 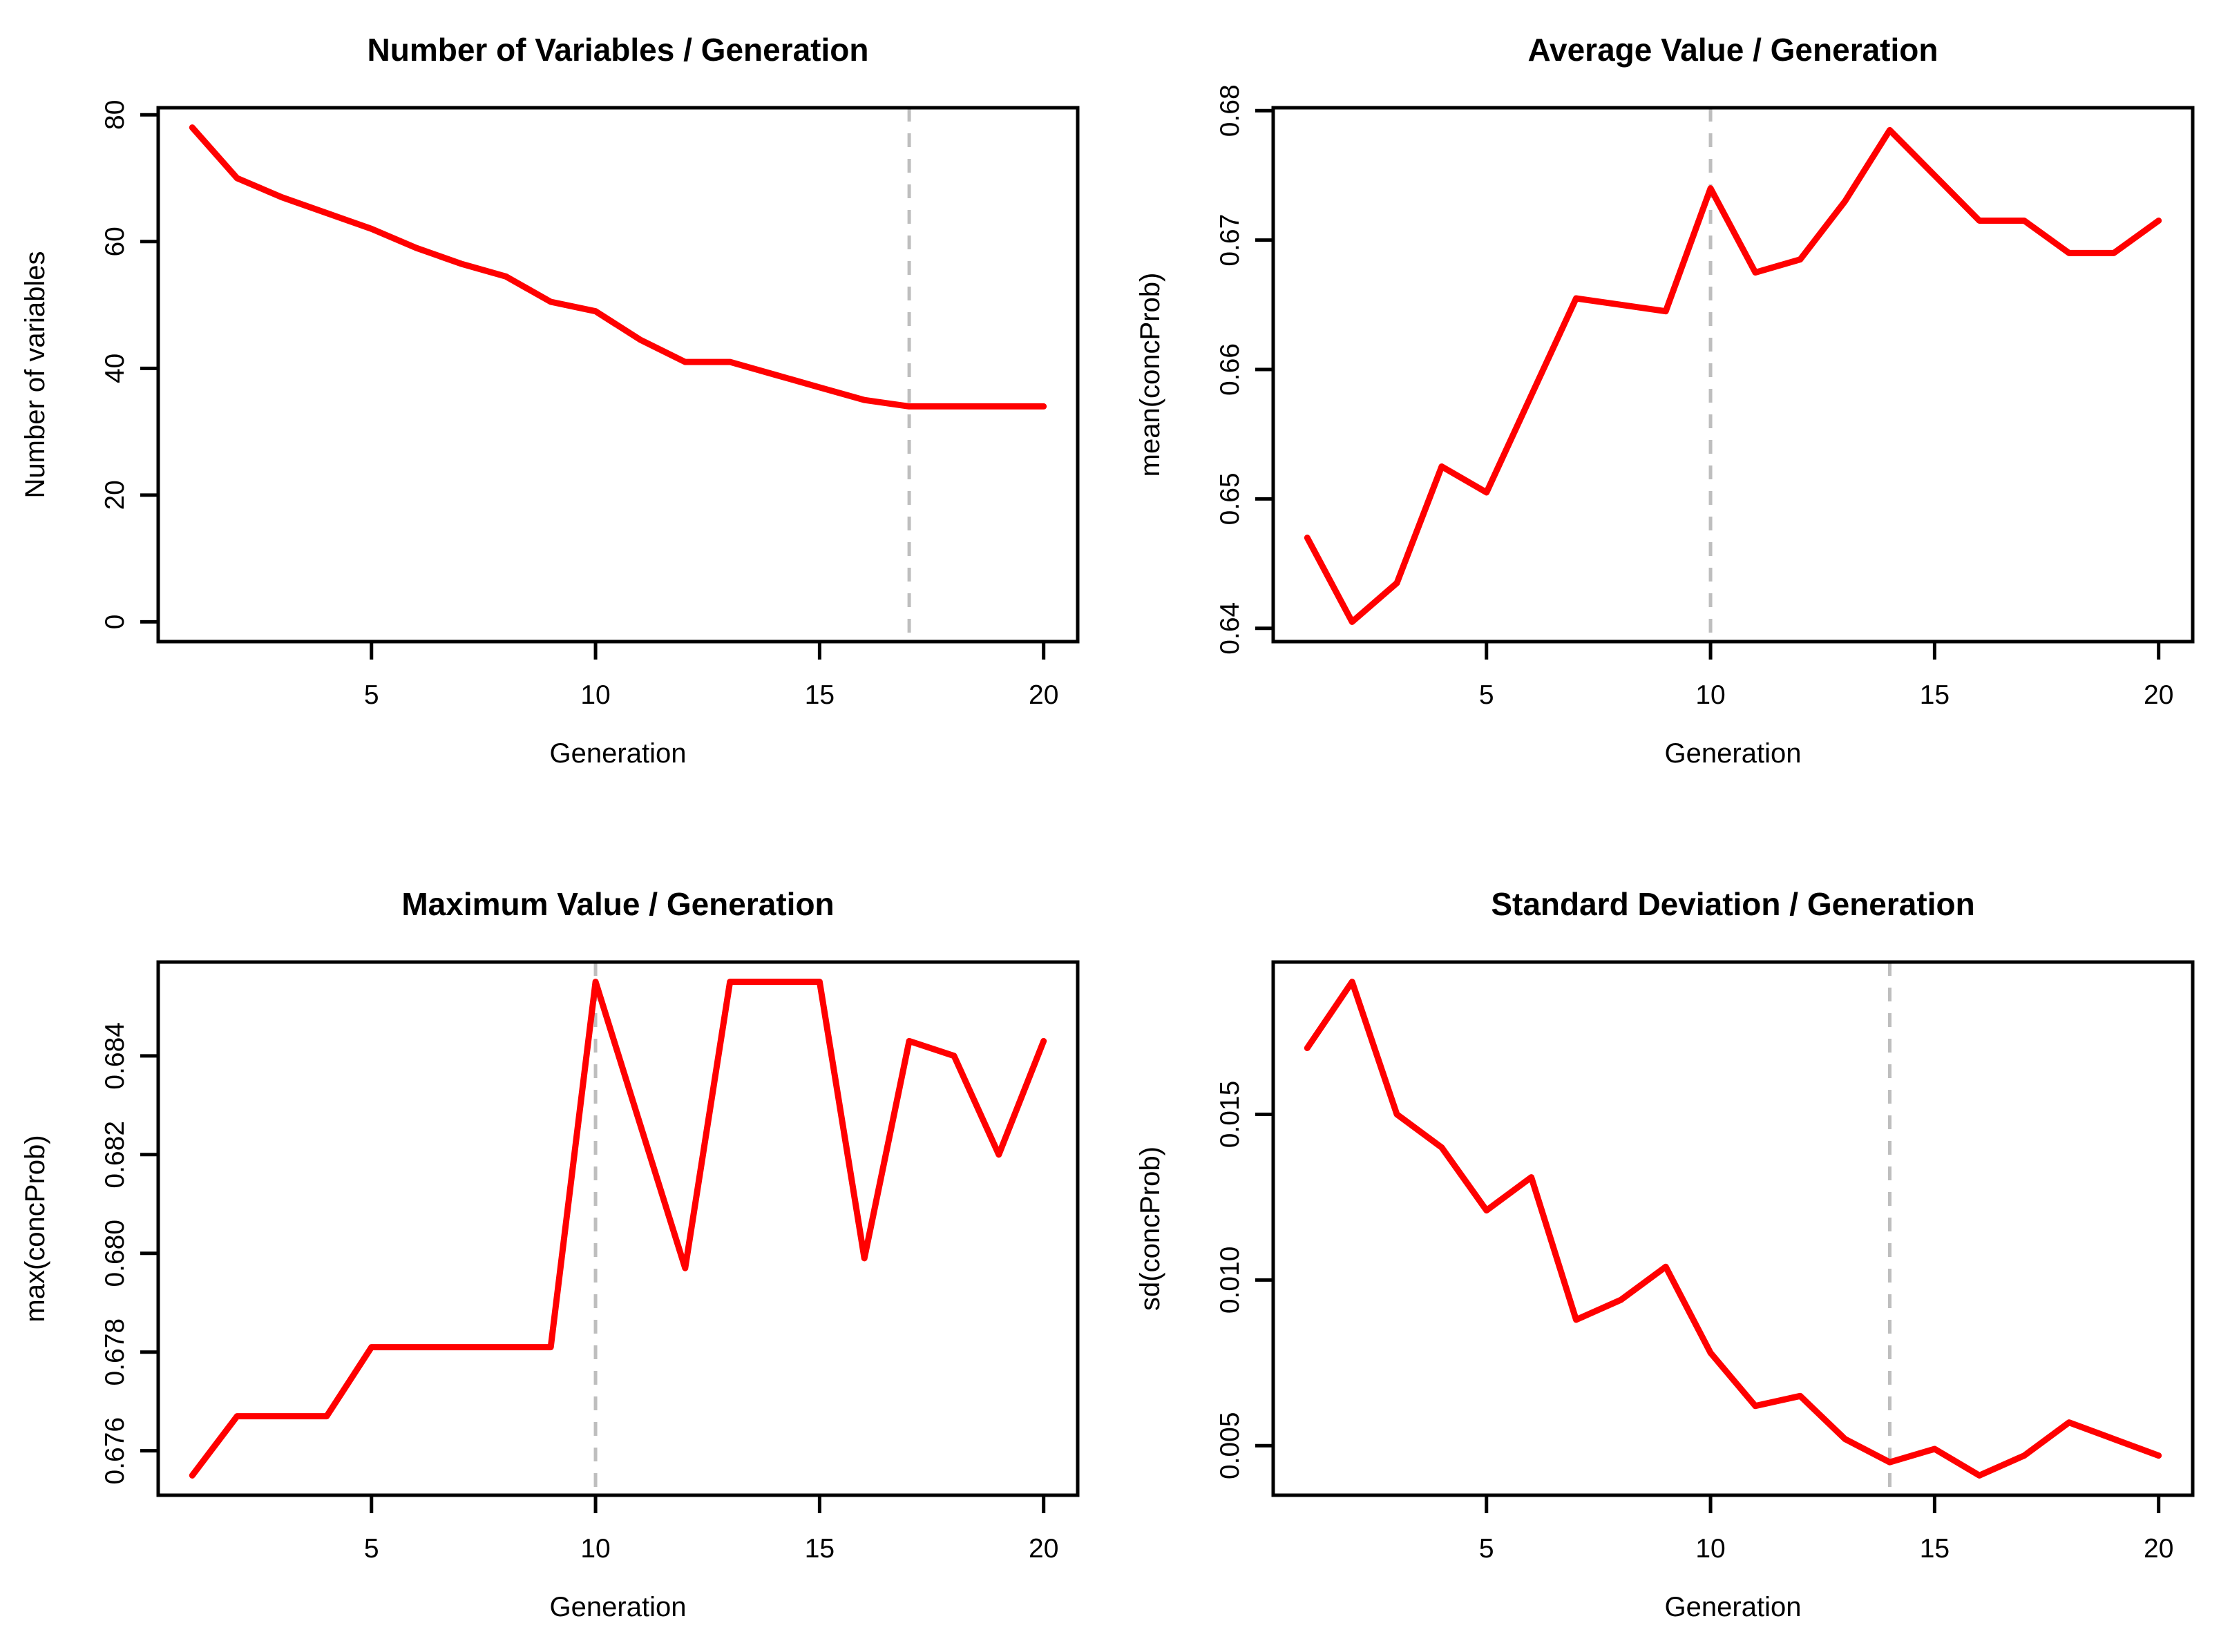 What do you see at coordinates (1230, 1445) in the screenshot?
I see `y-tick-label: 0.005` at bounding box center [1230, 1445].